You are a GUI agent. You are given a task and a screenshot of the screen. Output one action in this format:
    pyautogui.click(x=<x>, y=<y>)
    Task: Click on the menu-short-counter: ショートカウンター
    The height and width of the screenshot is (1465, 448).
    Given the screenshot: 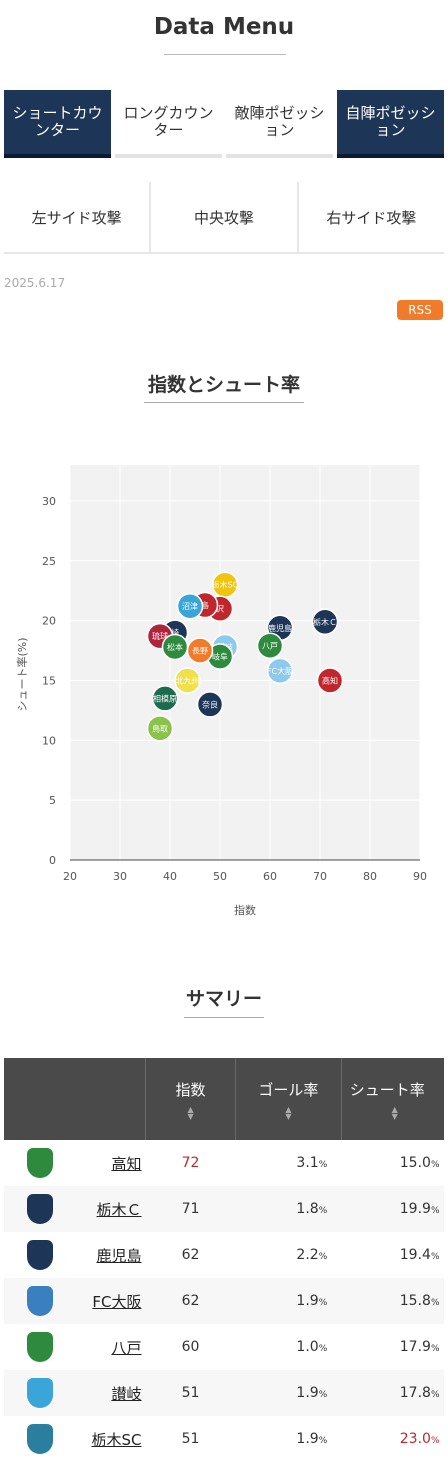 What is the action you would take?
    pyautogui.click(x=57, y=124)
    